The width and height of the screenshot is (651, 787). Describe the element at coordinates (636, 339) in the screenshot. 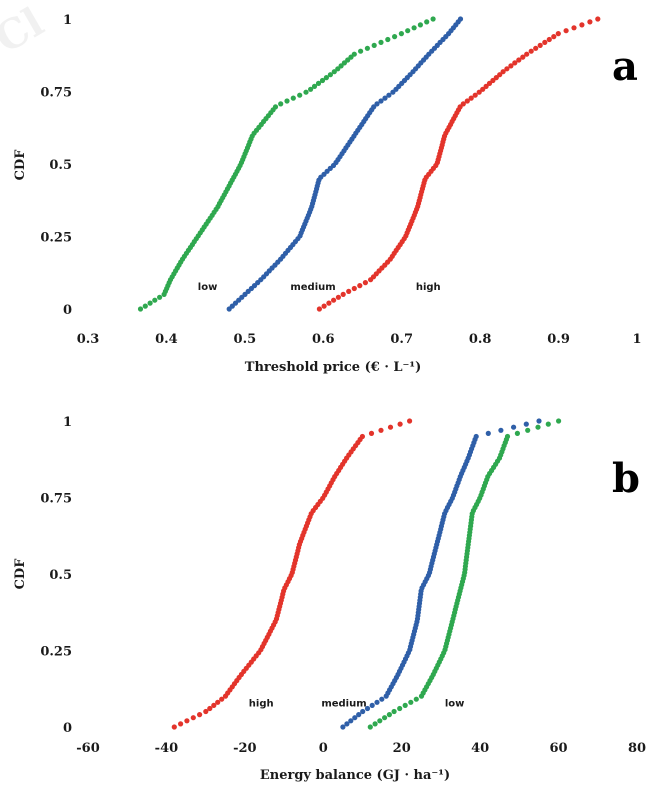

I see `x-tick-label: 1` at that location.